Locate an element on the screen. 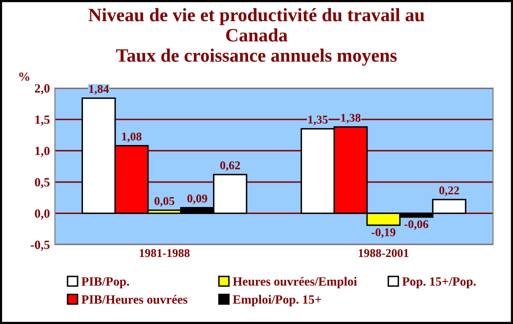 The image size is (513, 324). data-label: 1,84 is located at coordinates (99, 90).